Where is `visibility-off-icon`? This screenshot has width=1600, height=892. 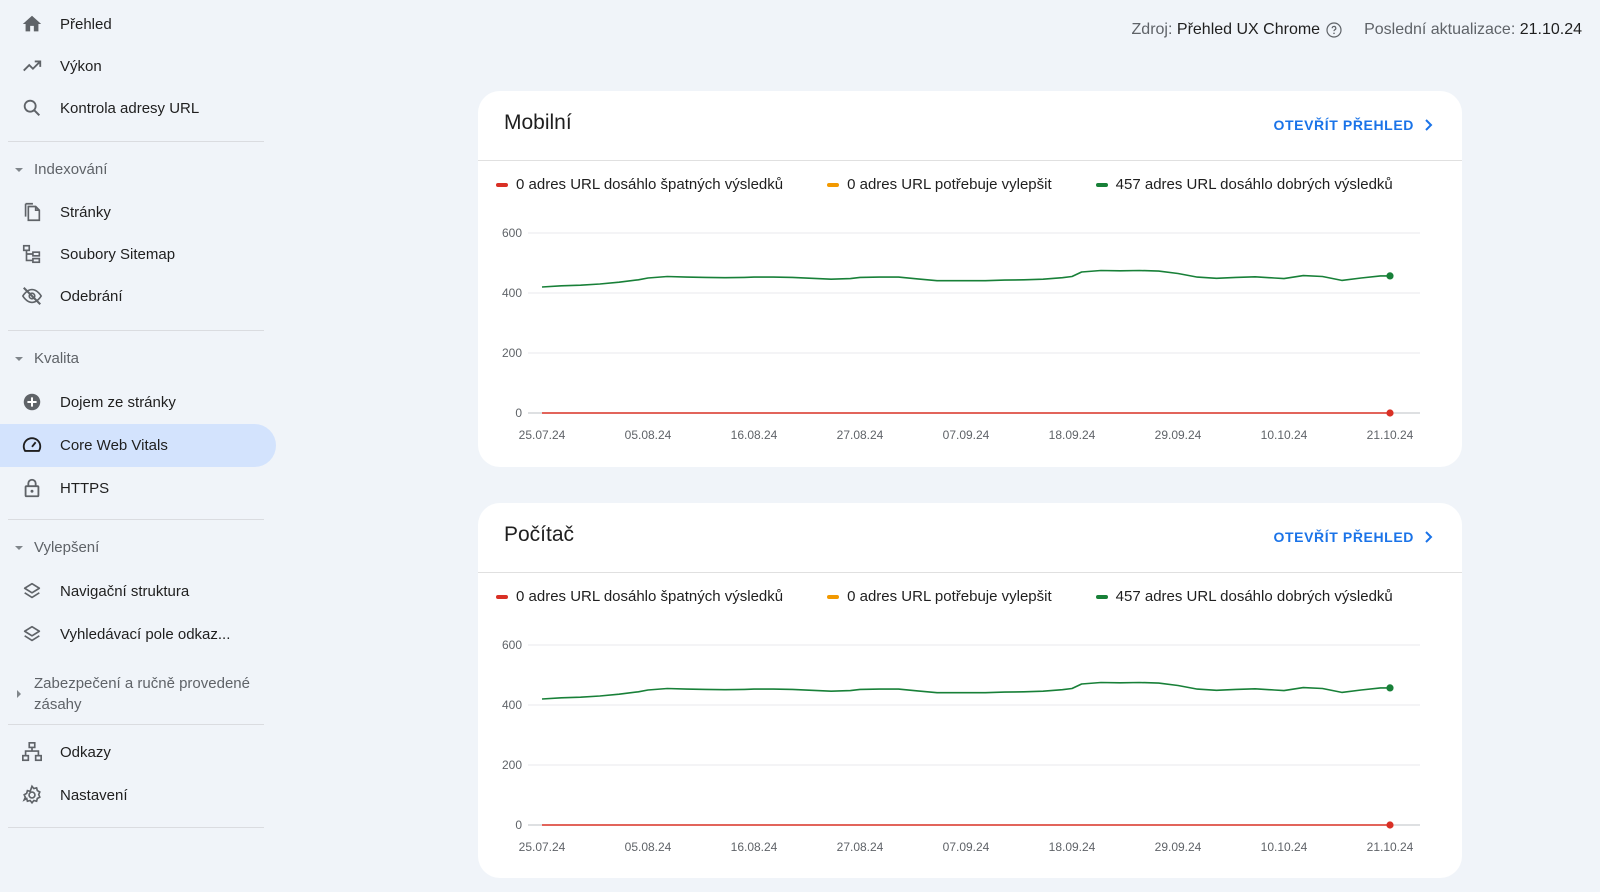 visibility-off-icon is located at coordinates (32, 296).